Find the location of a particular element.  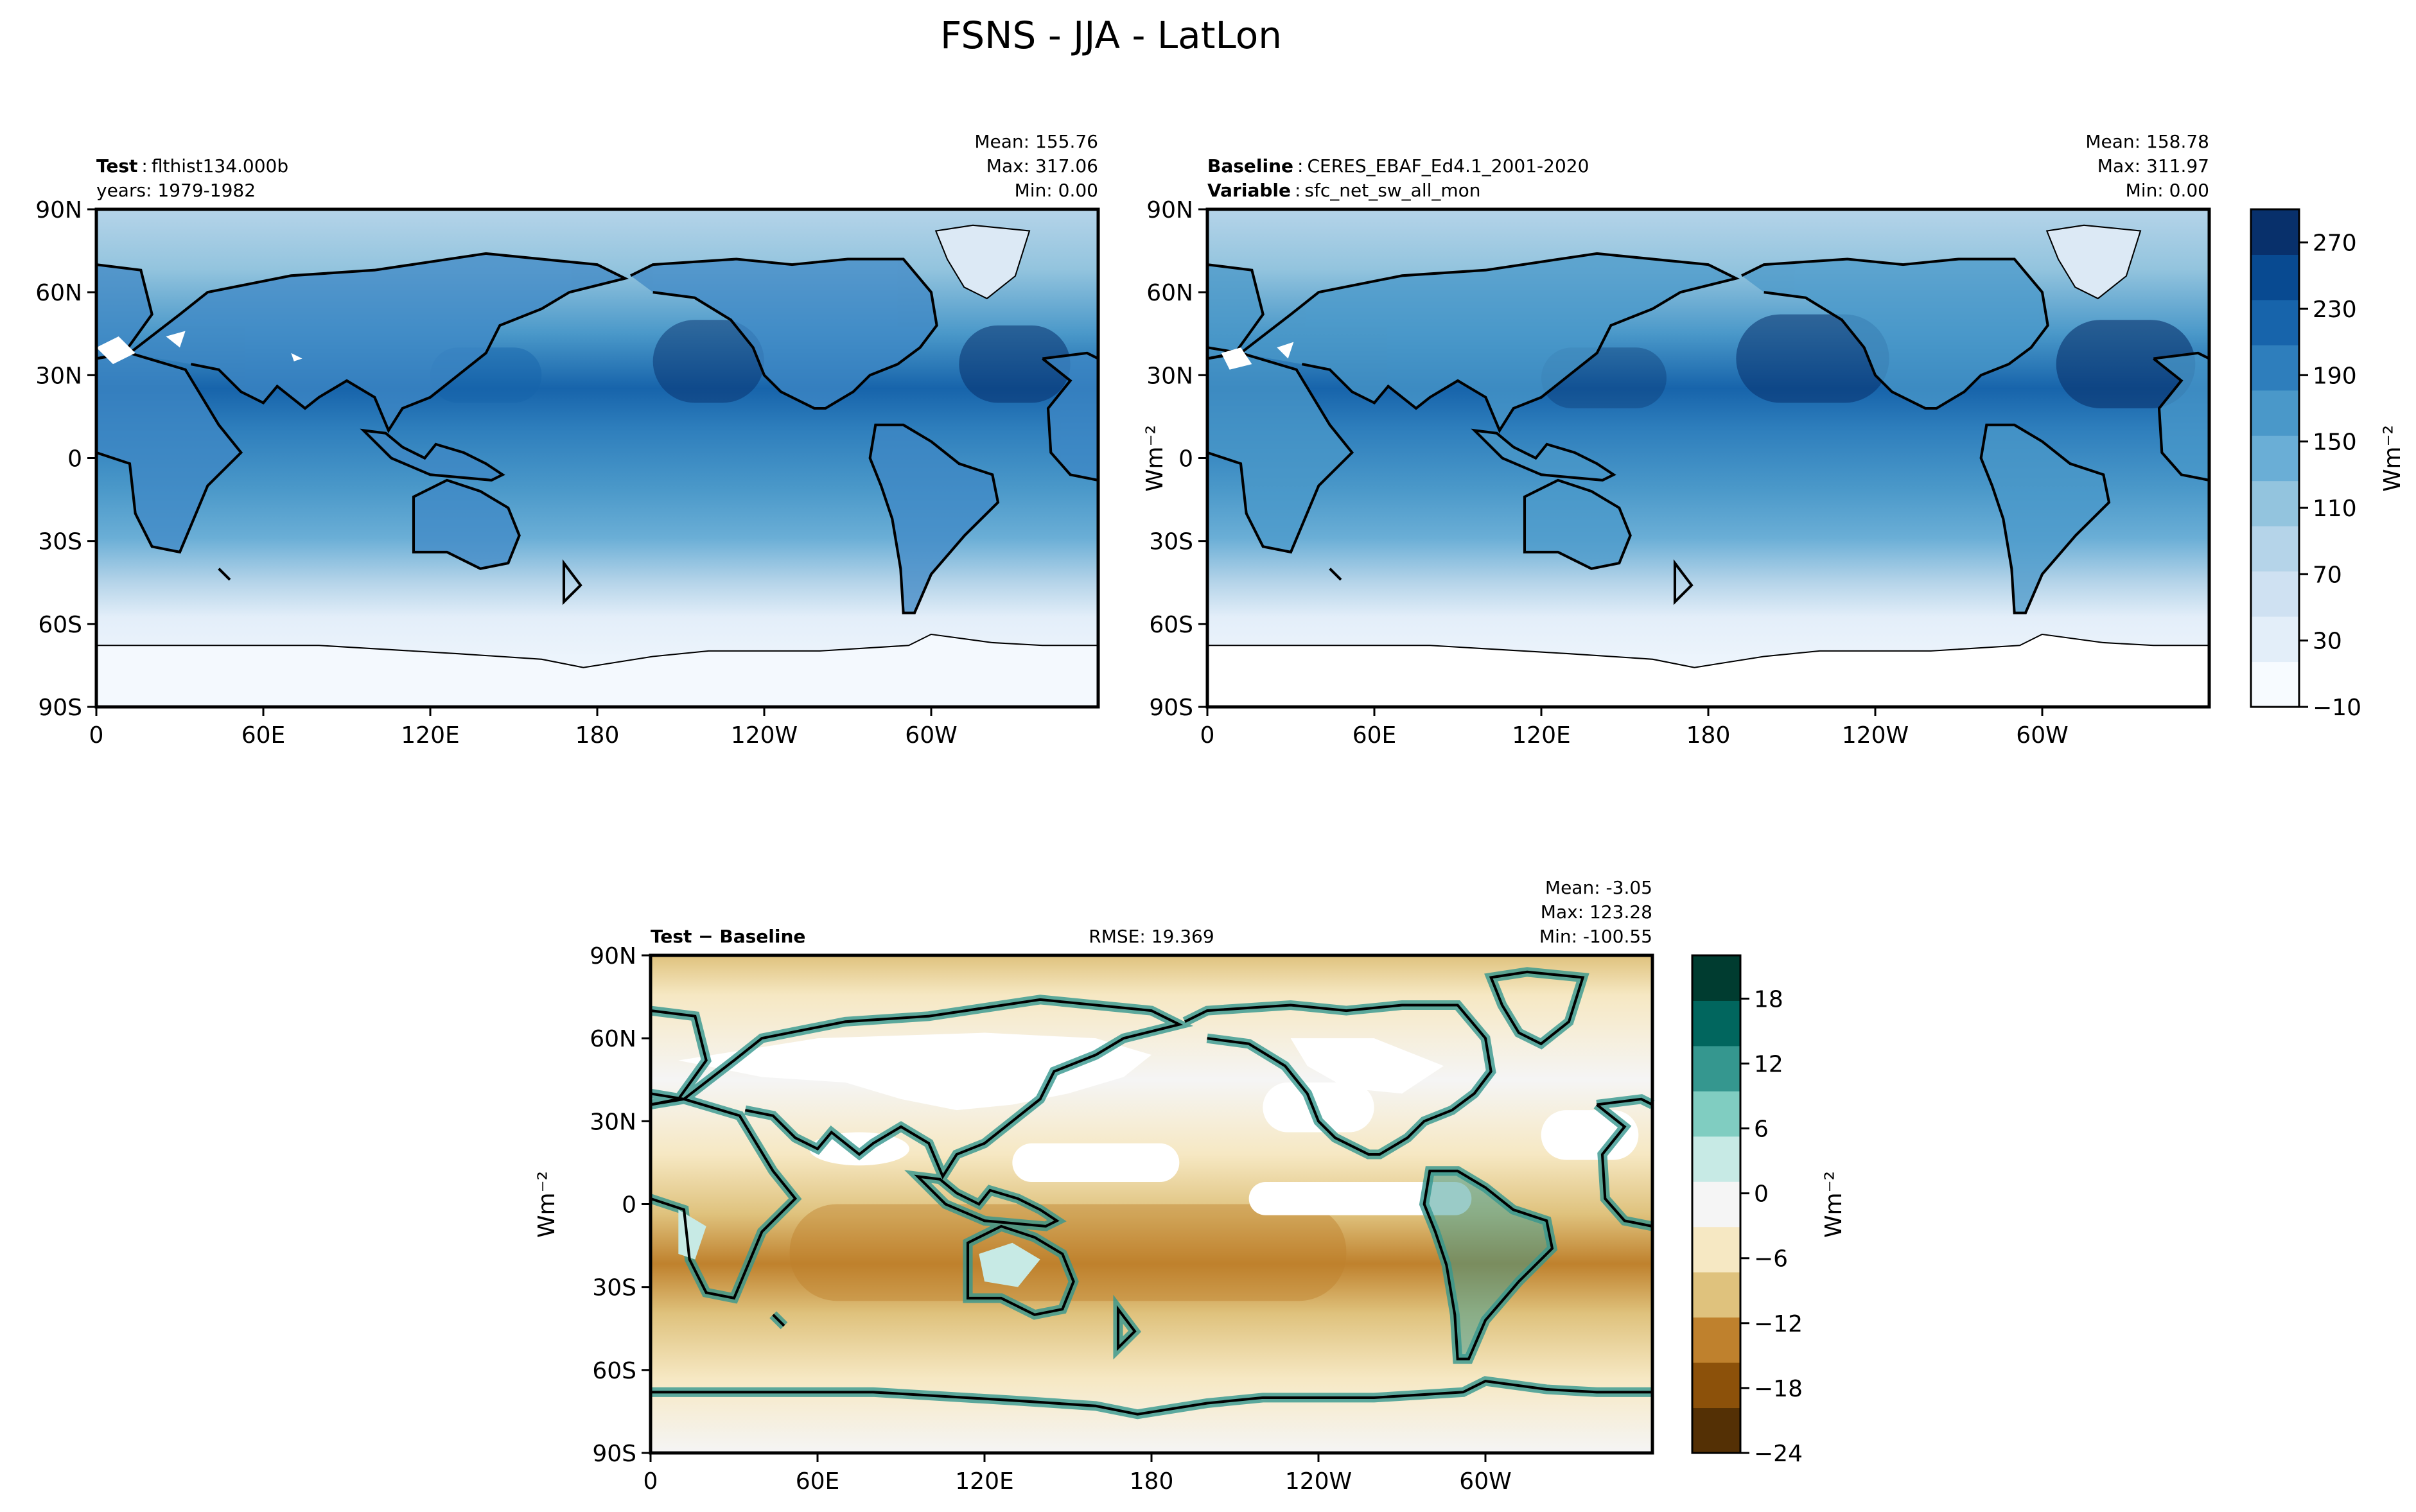

baseline-y-tick-label: 60S is located at coordinates (1171, 625).